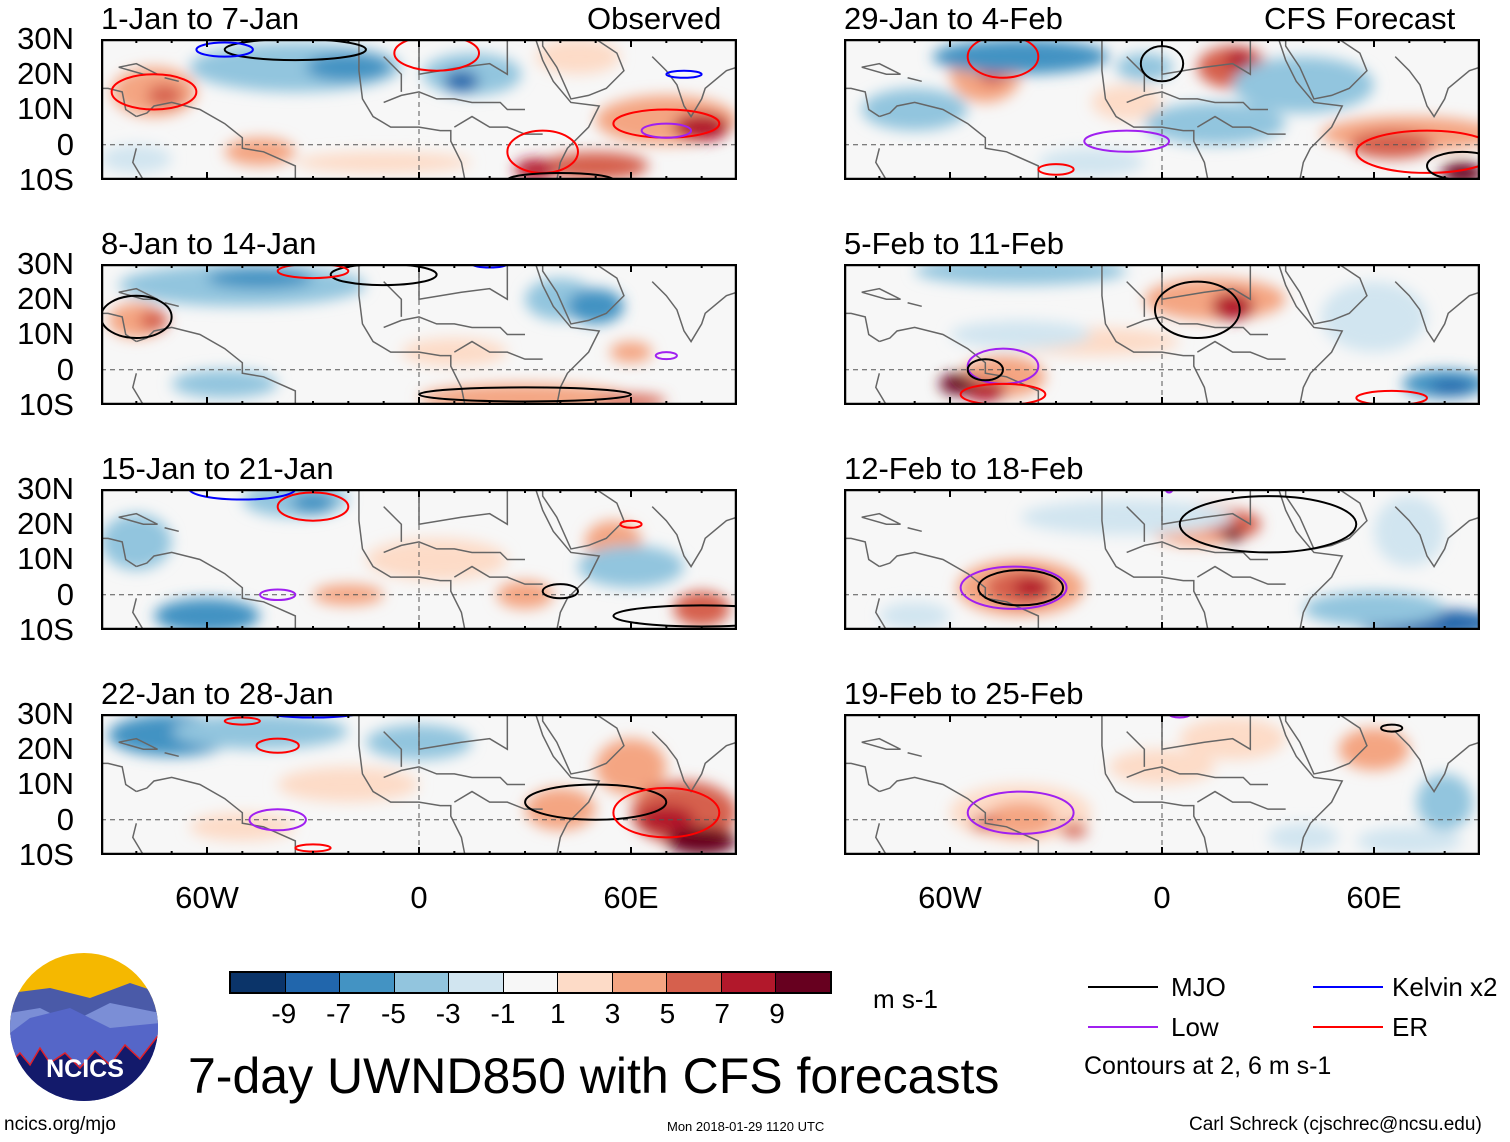 This screenshot has height=1142, width=1510. What do you see at coordinates (594, 1076) in the screenshot?
I see `figure-title: 7-day UWND850 with CFS forecasts` at bounding box center [594, 1076].